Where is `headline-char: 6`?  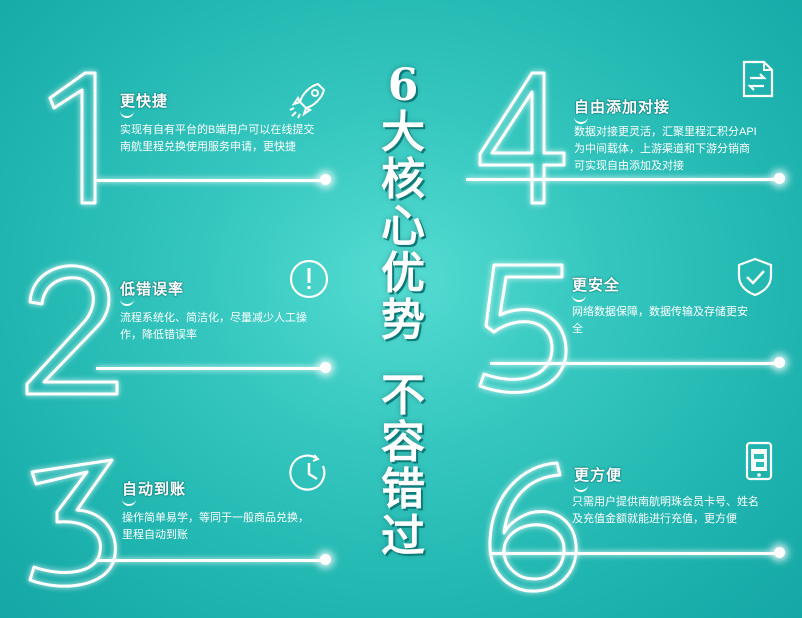 headline-char: 6 is located at coordinates (403, 85).